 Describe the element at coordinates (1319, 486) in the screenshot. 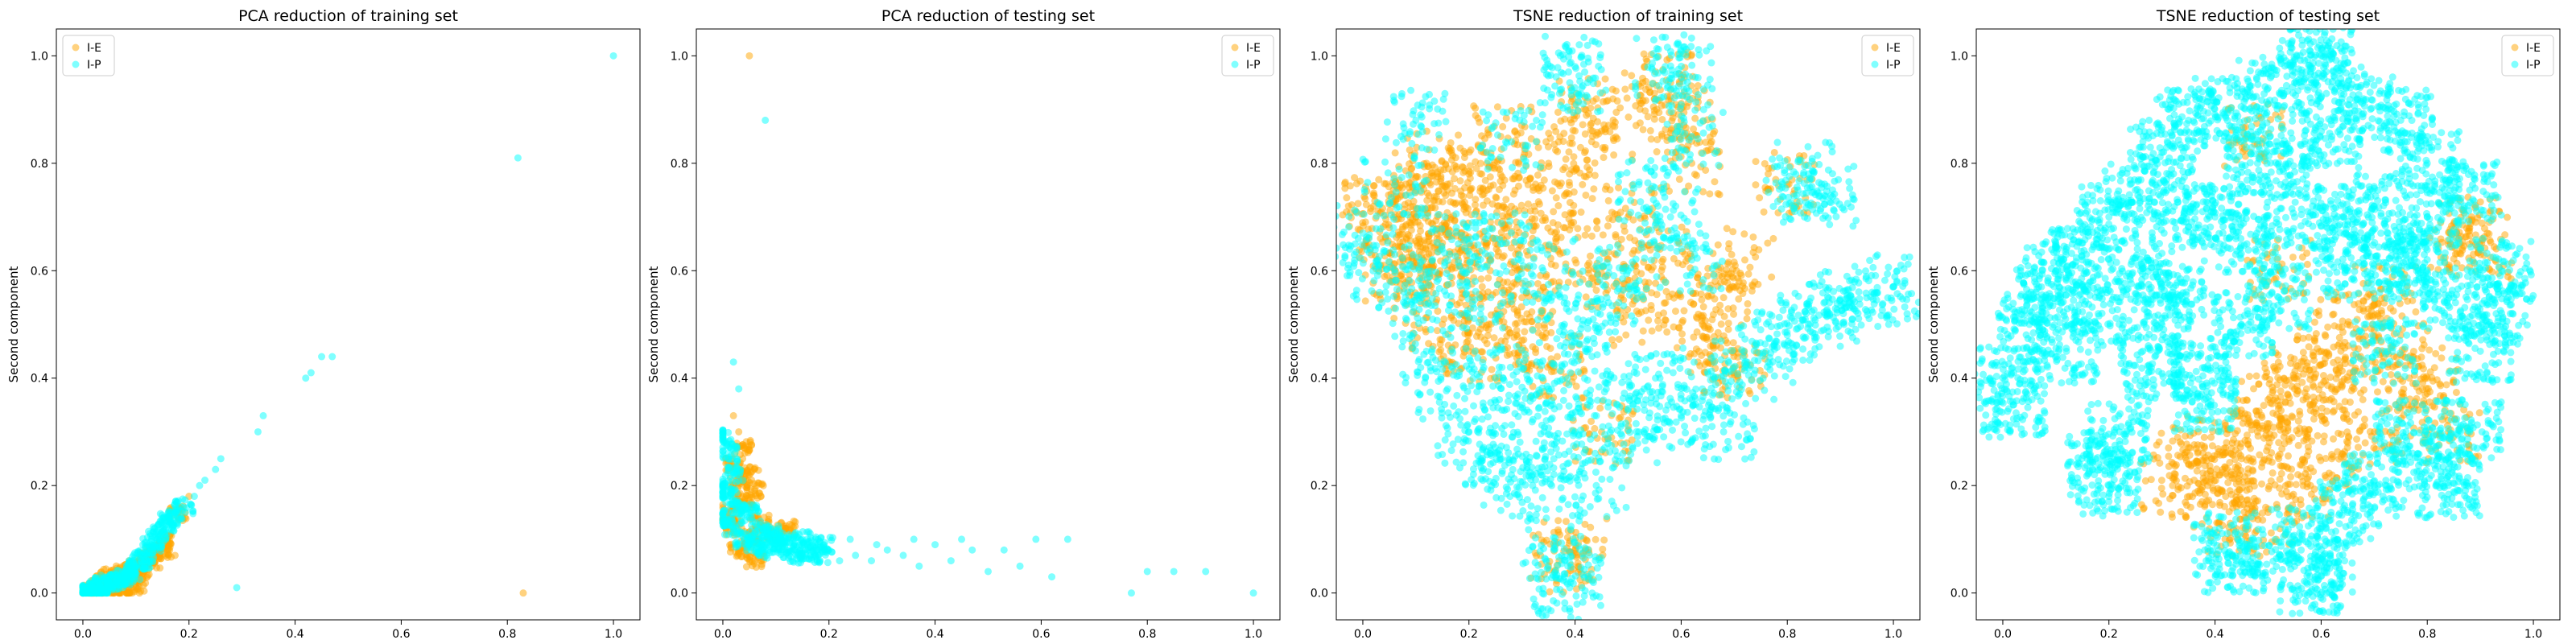

I see `y-tick-label: 0.2` at that location.